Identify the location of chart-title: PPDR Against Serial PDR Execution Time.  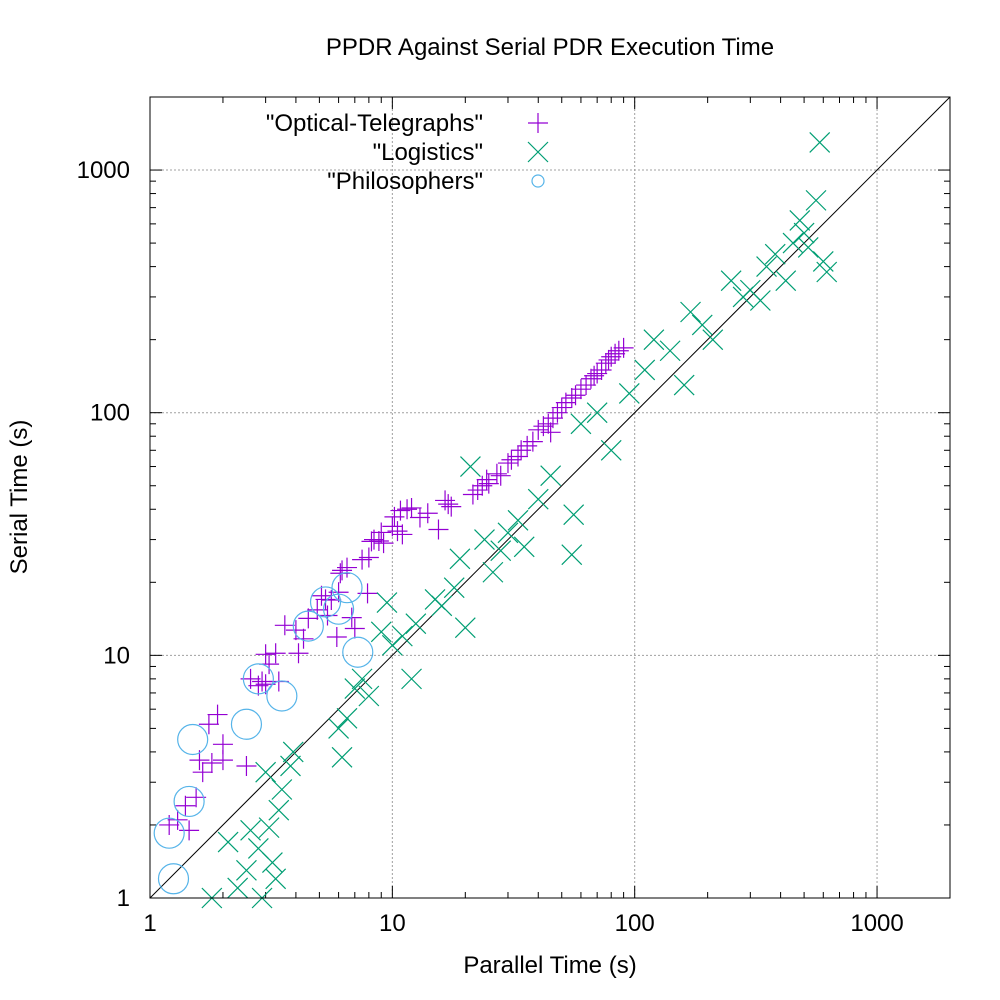
(550, 47).